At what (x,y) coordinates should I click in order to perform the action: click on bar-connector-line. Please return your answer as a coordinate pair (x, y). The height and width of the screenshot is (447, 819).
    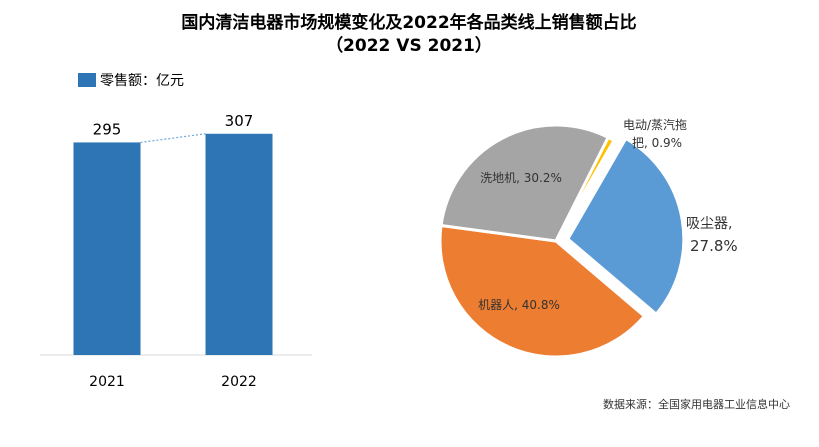
    Looking at the image, I should click on (173, 138).